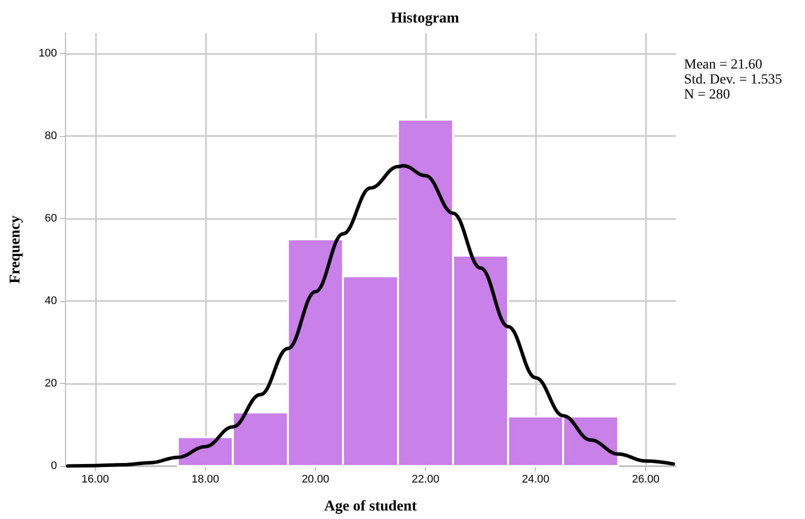  What do you see at coordinates (707, 95) in the screenshot?
I see `text: N = 280` at bounding box center [707, 95].